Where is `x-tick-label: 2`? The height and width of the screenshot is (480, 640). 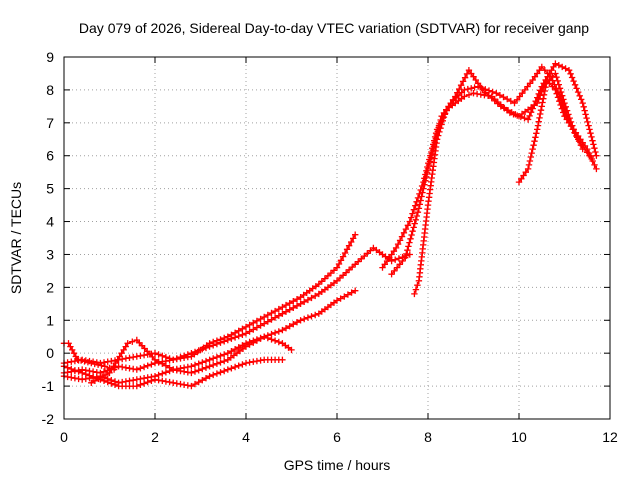 x-tick-label: 2 is located at coordinates (155, 437).